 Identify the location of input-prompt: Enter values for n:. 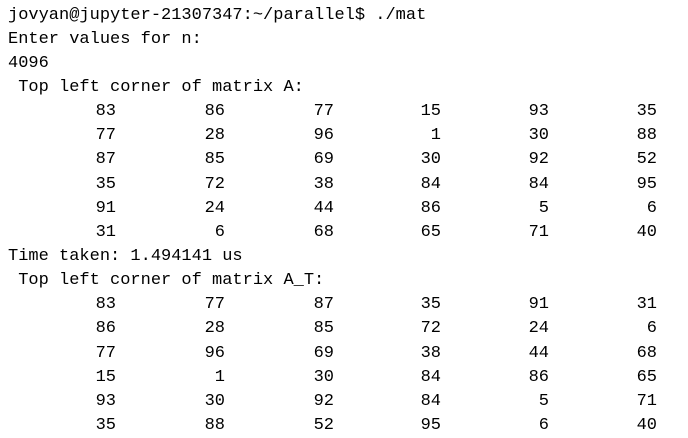
(105, 39).